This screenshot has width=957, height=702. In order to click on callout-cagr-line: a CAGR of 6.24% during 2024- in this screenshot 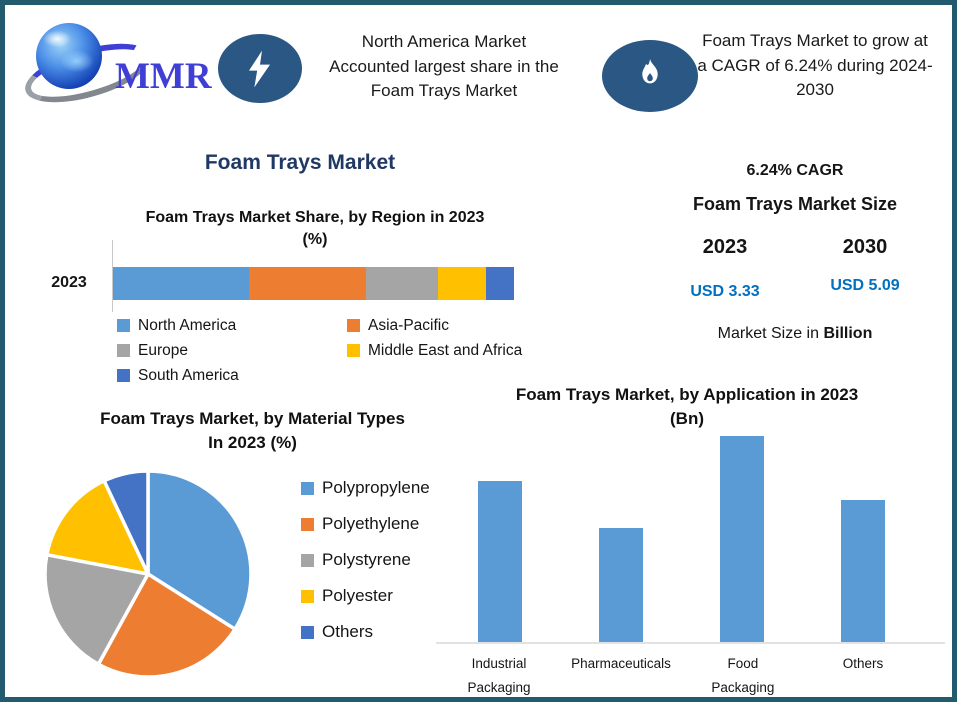, I will do `click(815, 65)`.